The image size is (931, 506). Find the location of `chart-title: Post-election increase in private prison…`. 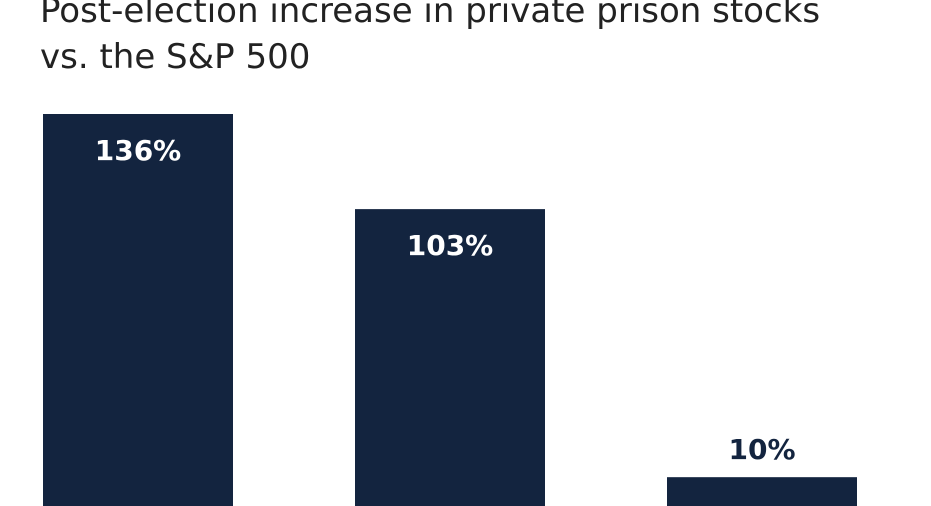

chart-title: Post-election increase in private prison… is located at coordinates (430, 40).